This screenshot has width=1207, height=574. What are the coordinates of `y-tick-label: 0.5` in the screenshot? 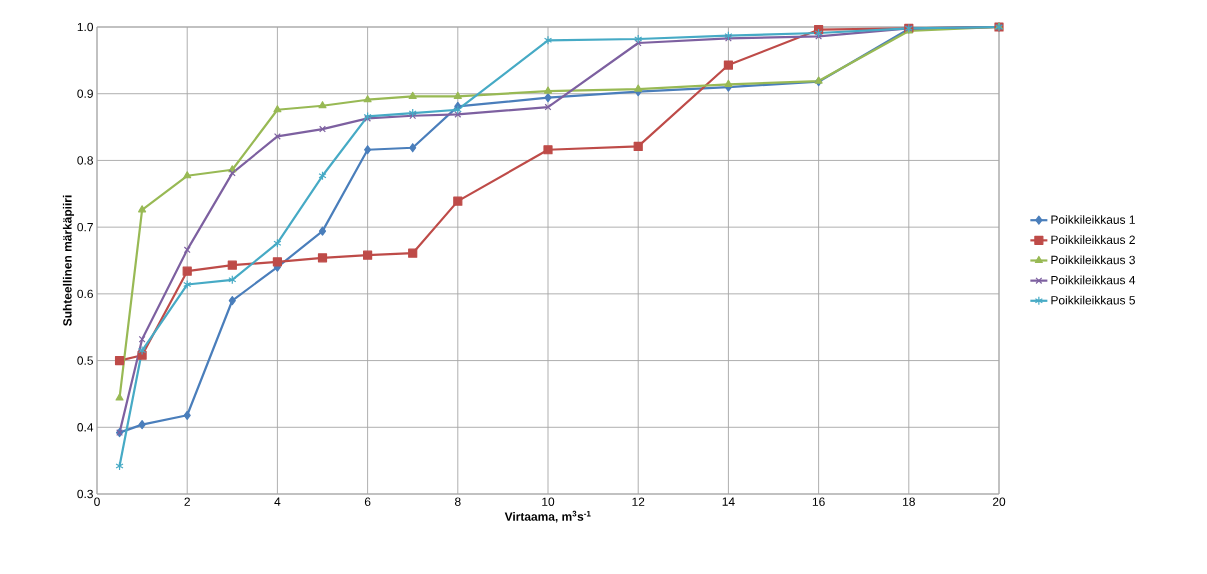 It's located at (85, 360).